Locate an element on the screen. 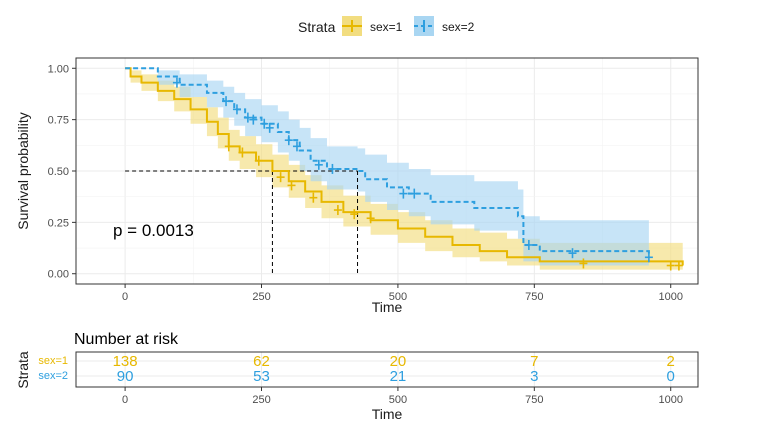  y-axis-ticks: 0.00 0.25 0.50 0.75 1.00 is located at coordinates (62, 172).